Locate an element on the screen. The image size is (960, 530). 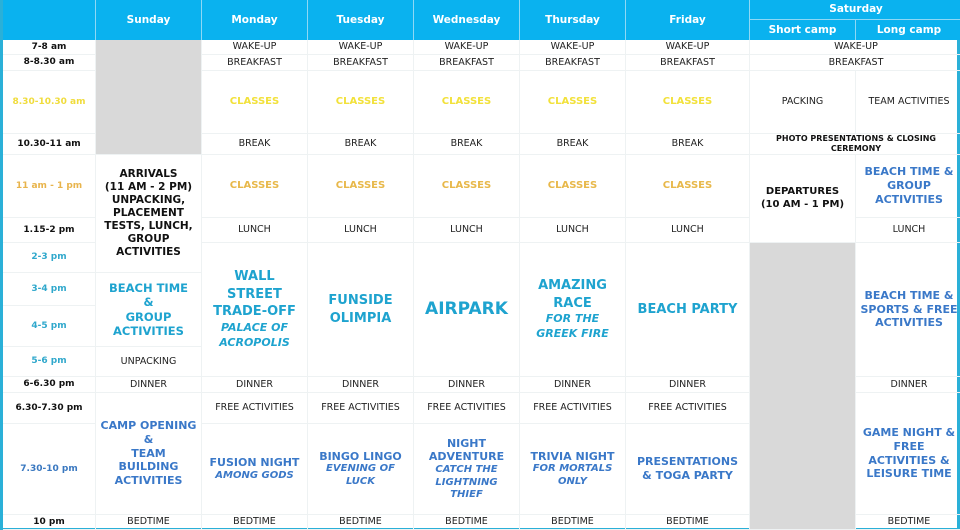
event-title: AIRPARK is located at coordinates (466, 309).